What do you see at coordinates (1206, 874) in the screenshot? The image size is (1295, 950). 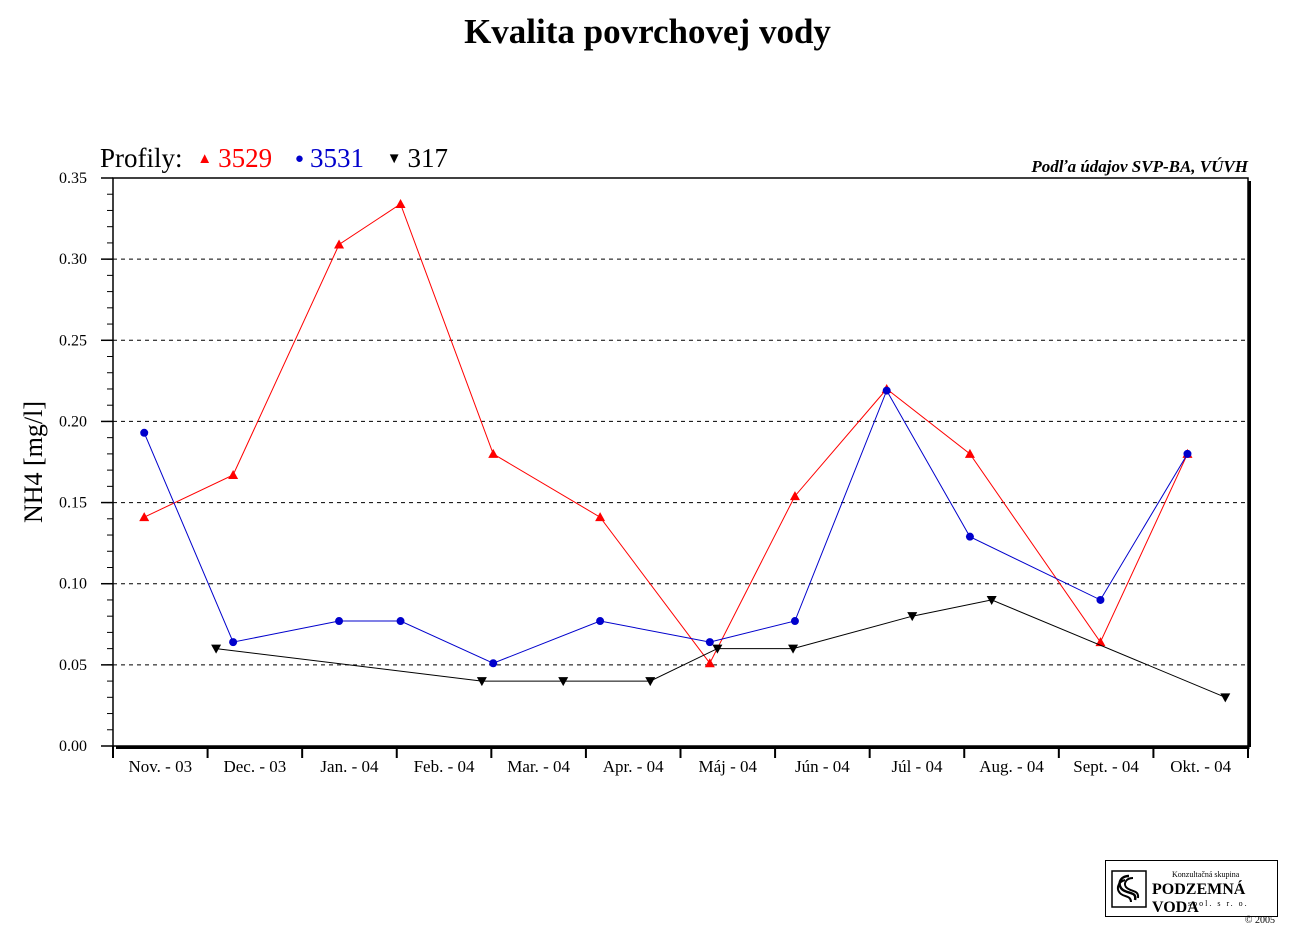 I see `logo-top-text: Konzultačná skupina` at bounding box center [1206, 874].